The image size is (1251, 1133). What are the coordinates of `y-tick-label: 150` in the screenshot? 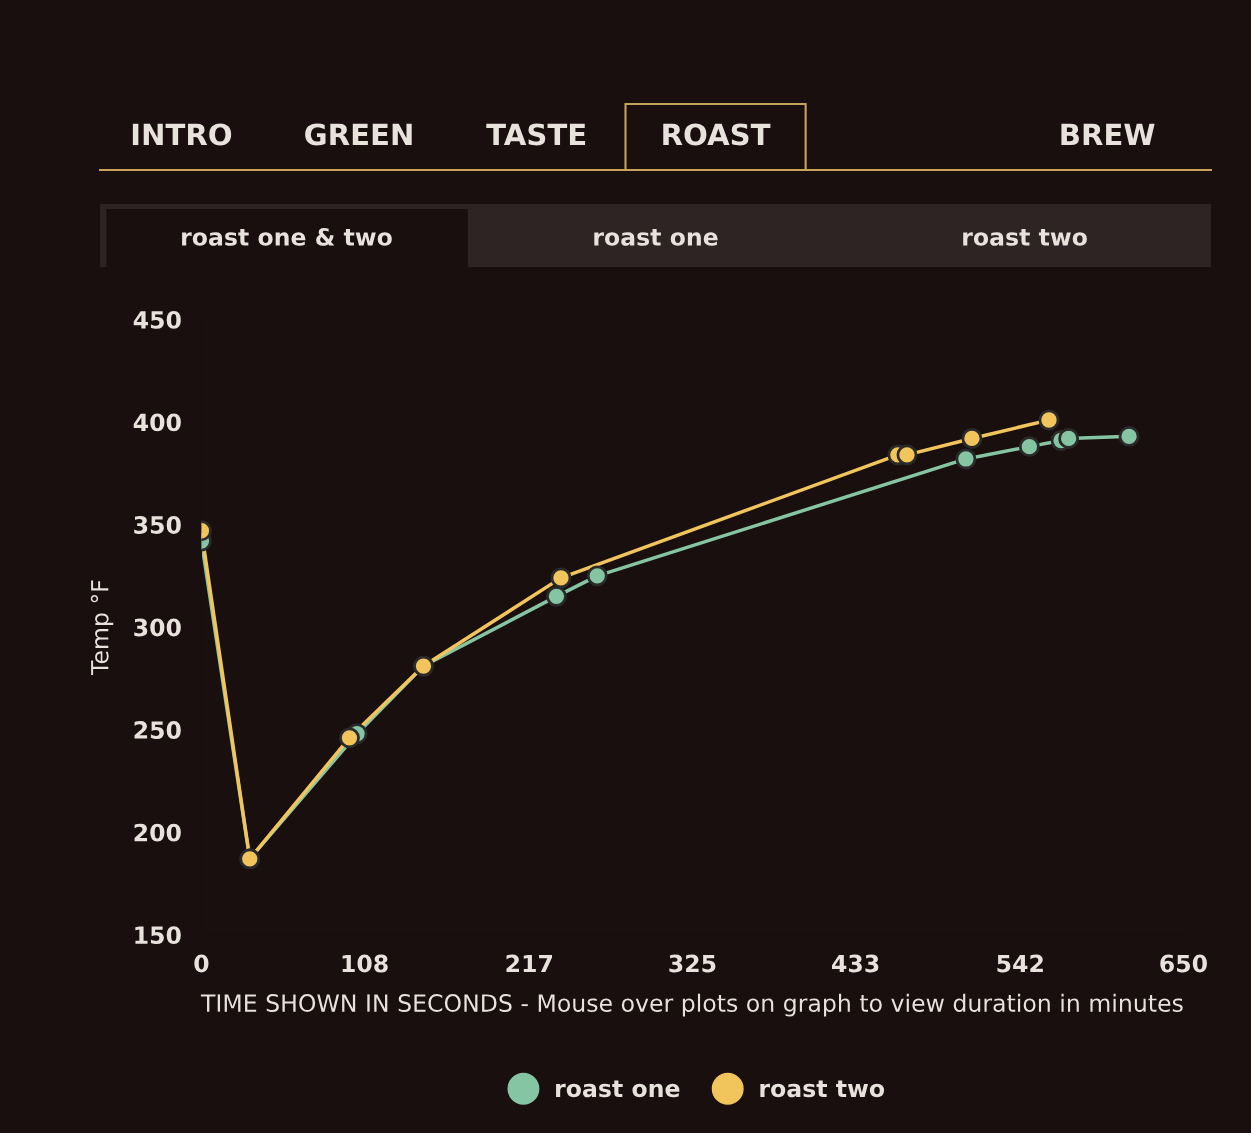 It's located at (158, 935).